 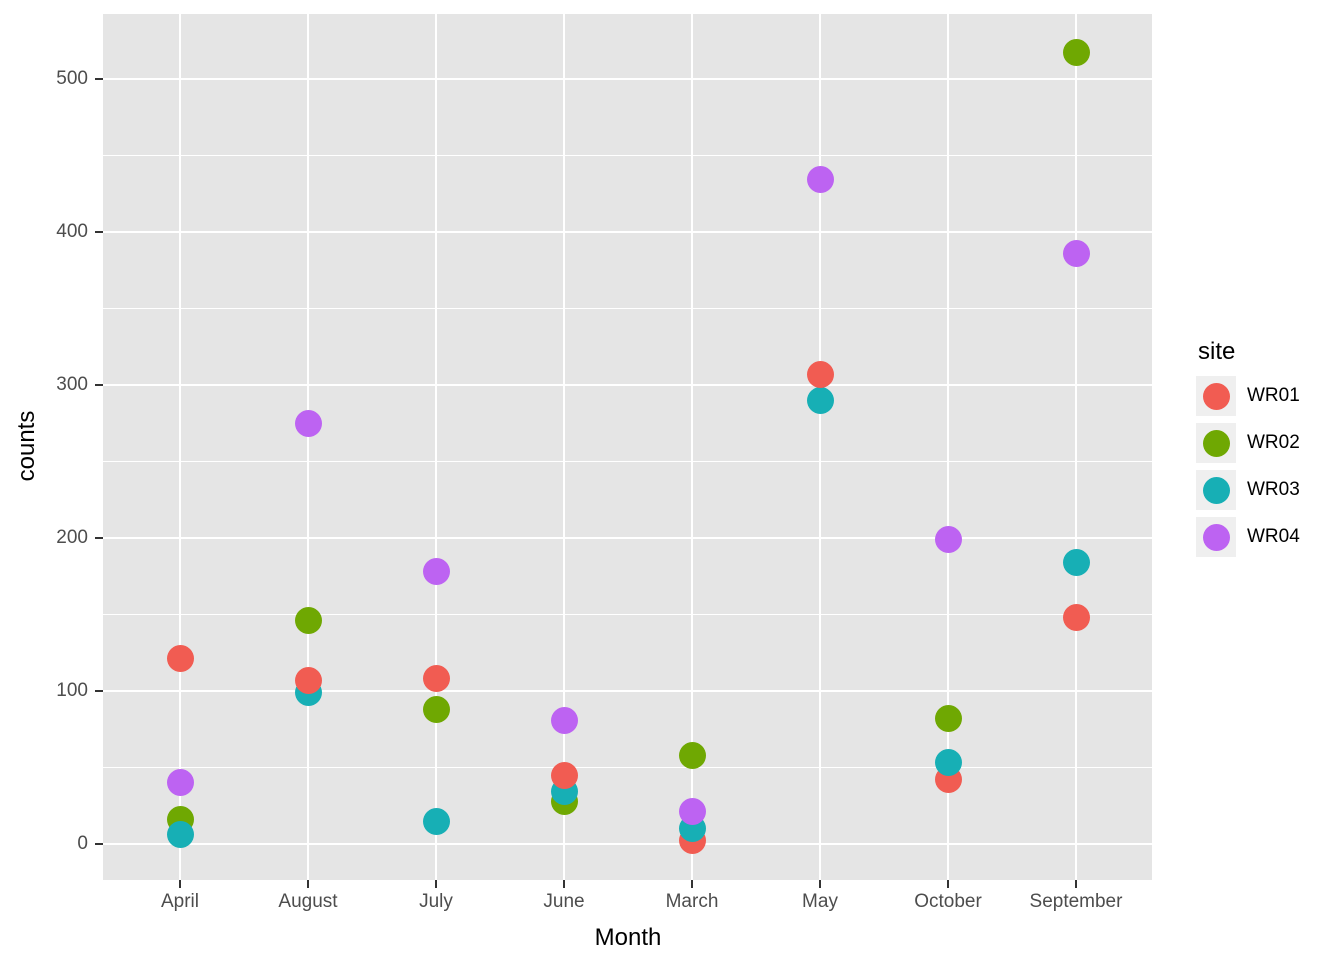 What do you see at coordinates (308, 901) in the screenshot?
I see `x-tick-label: August` at bounding box center [308, 901].